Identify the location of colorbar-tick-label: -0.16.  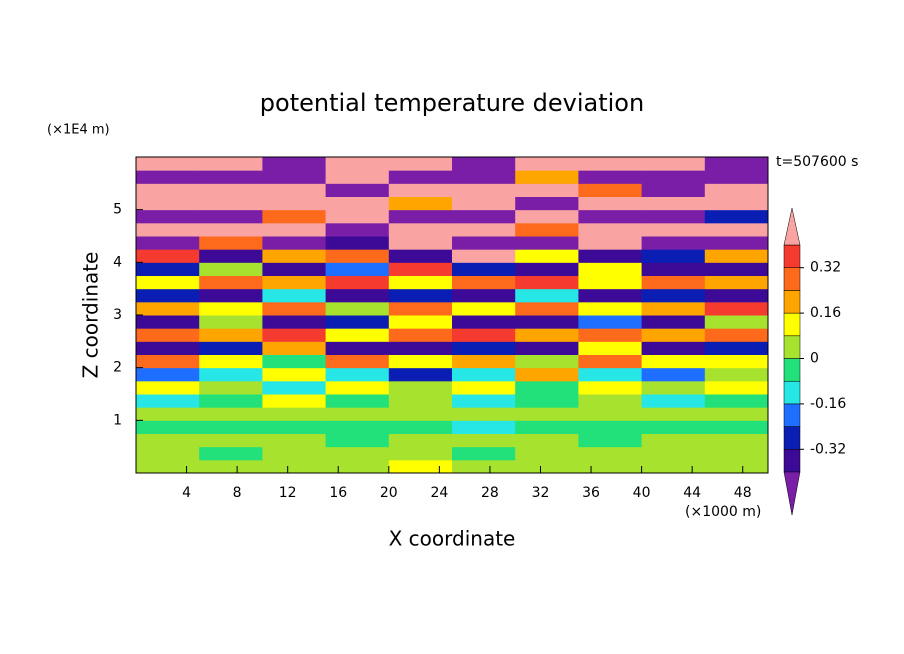
(828, 404).